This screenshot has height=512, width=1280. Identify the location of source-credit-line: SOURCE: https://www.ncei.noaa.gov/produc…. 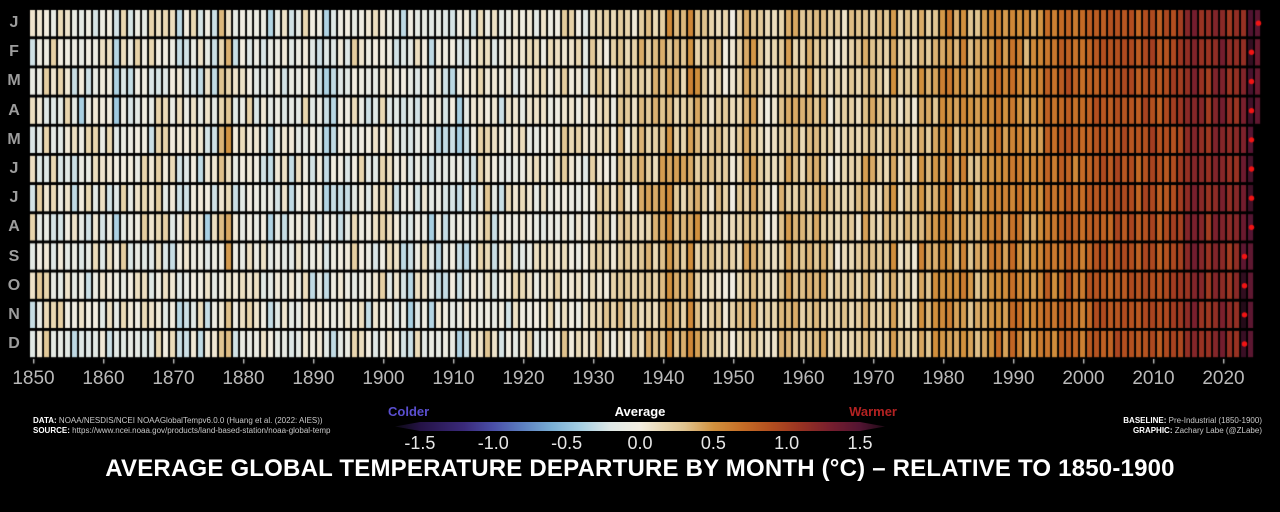
(182, 431).